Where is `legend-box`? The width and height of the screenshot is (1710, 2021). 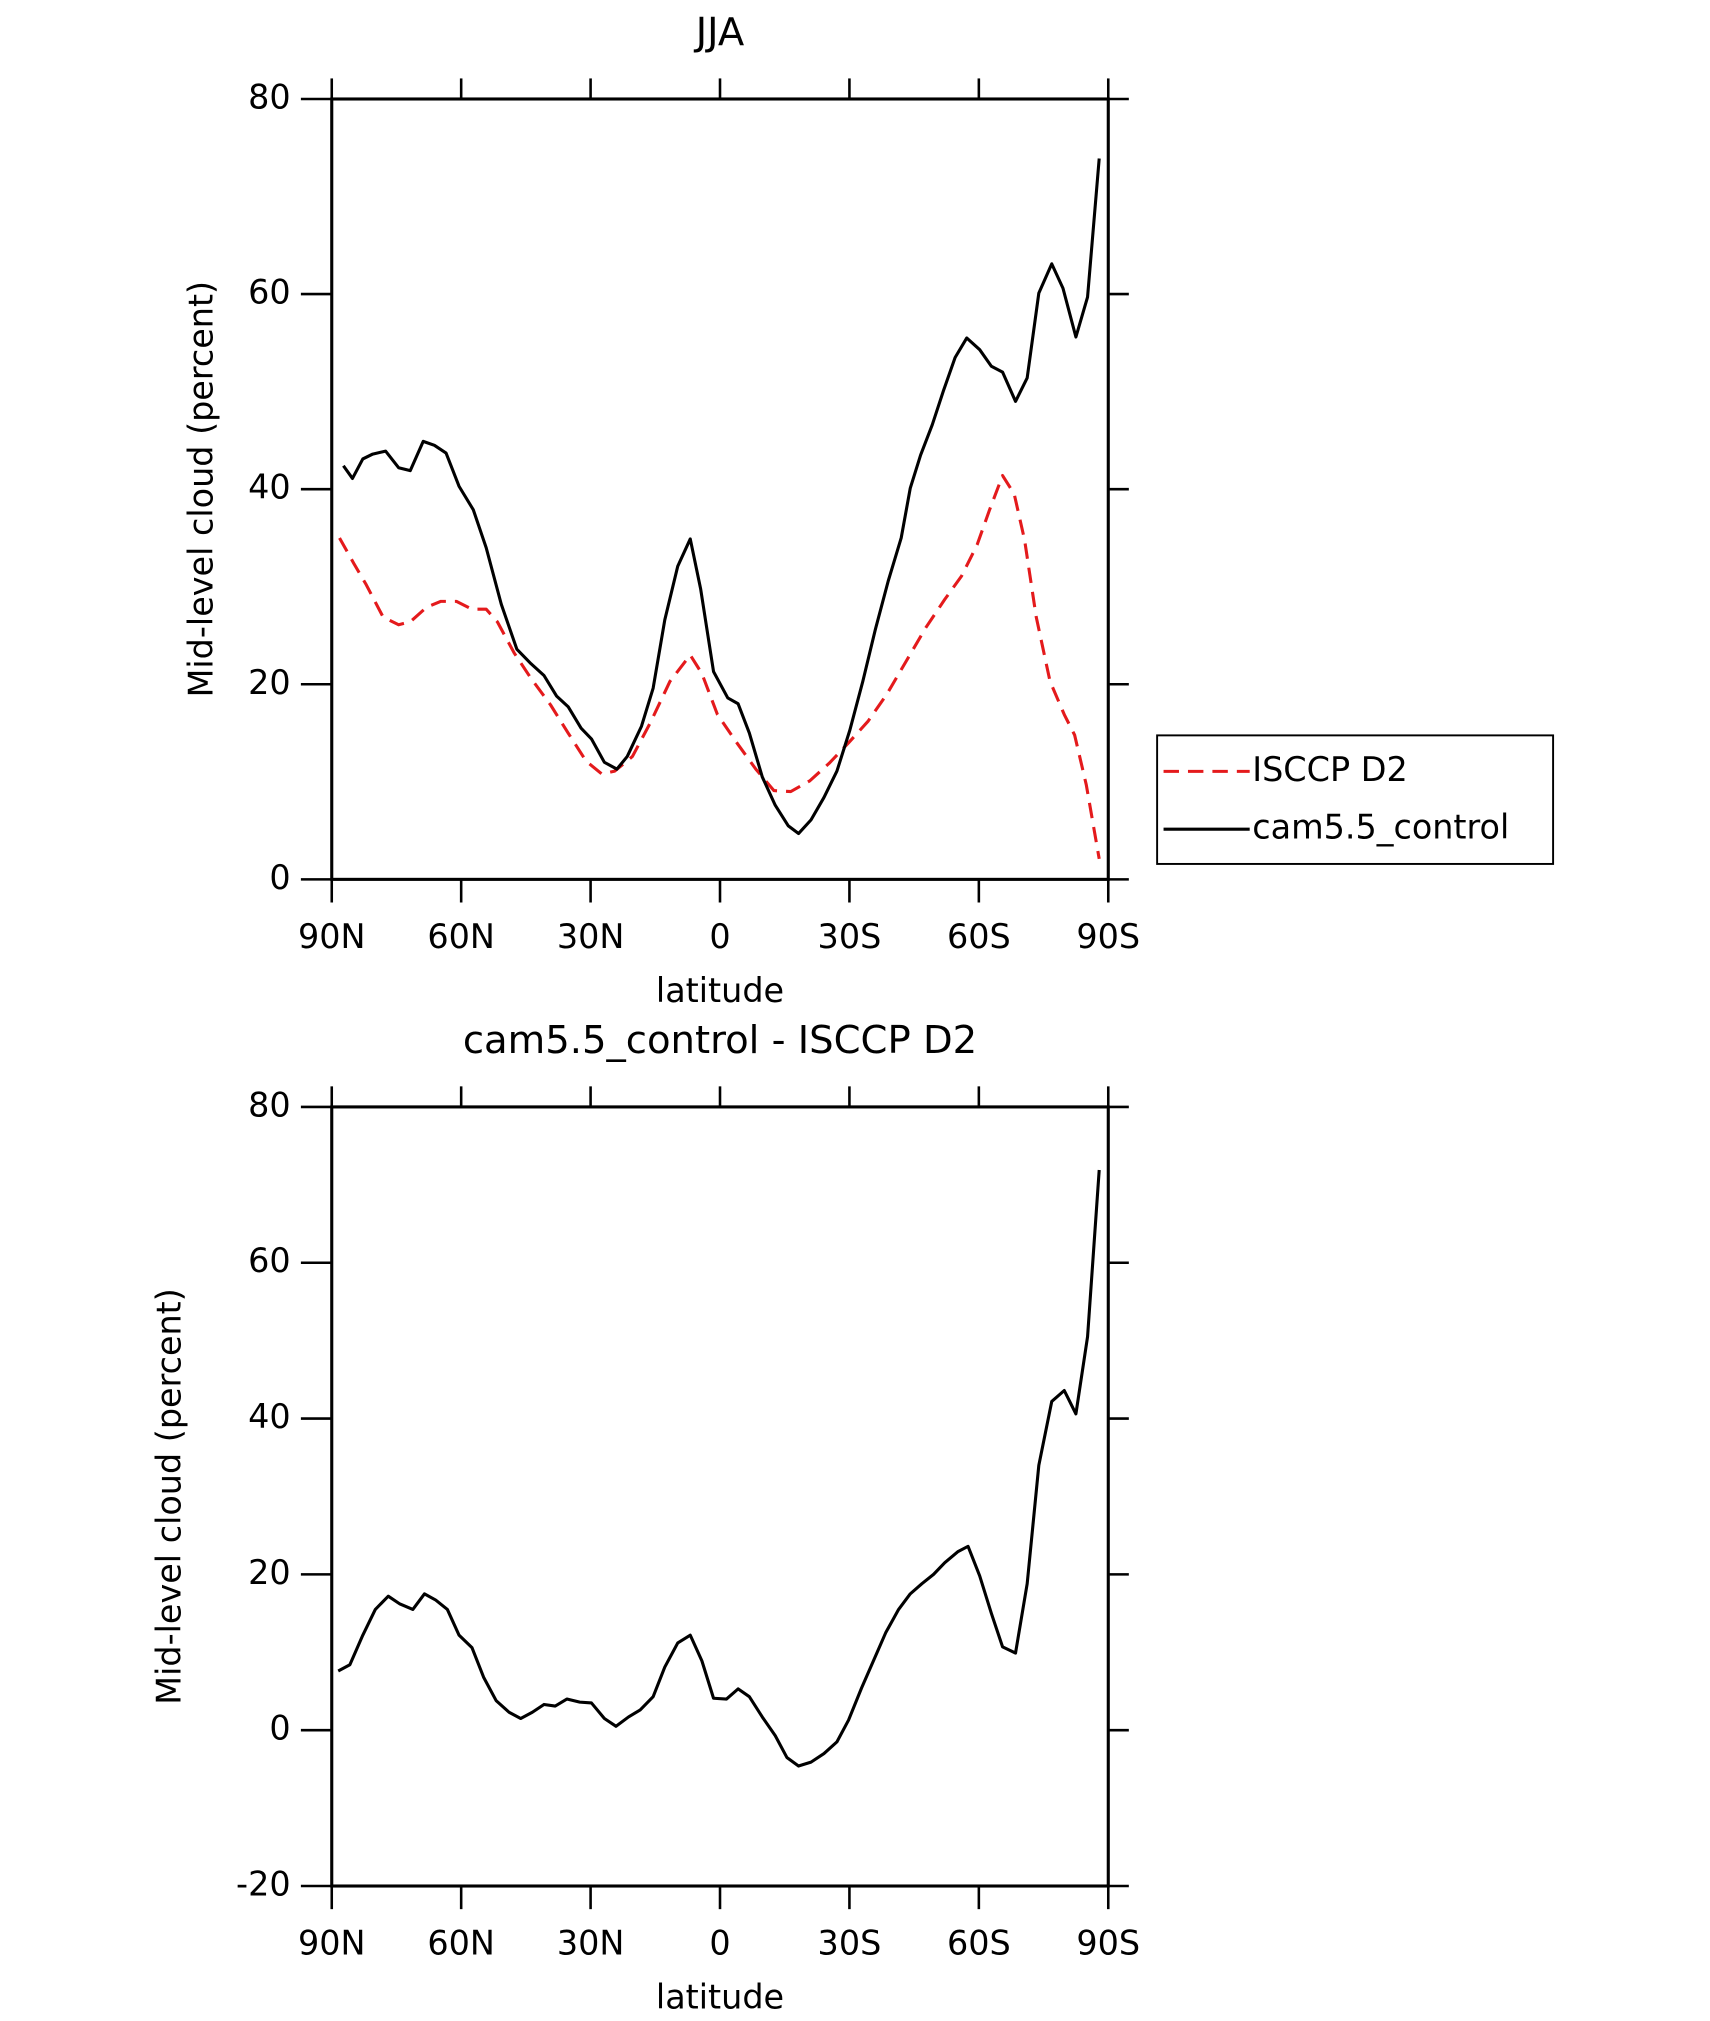
legend-box is located at coordinates (1355, 799).